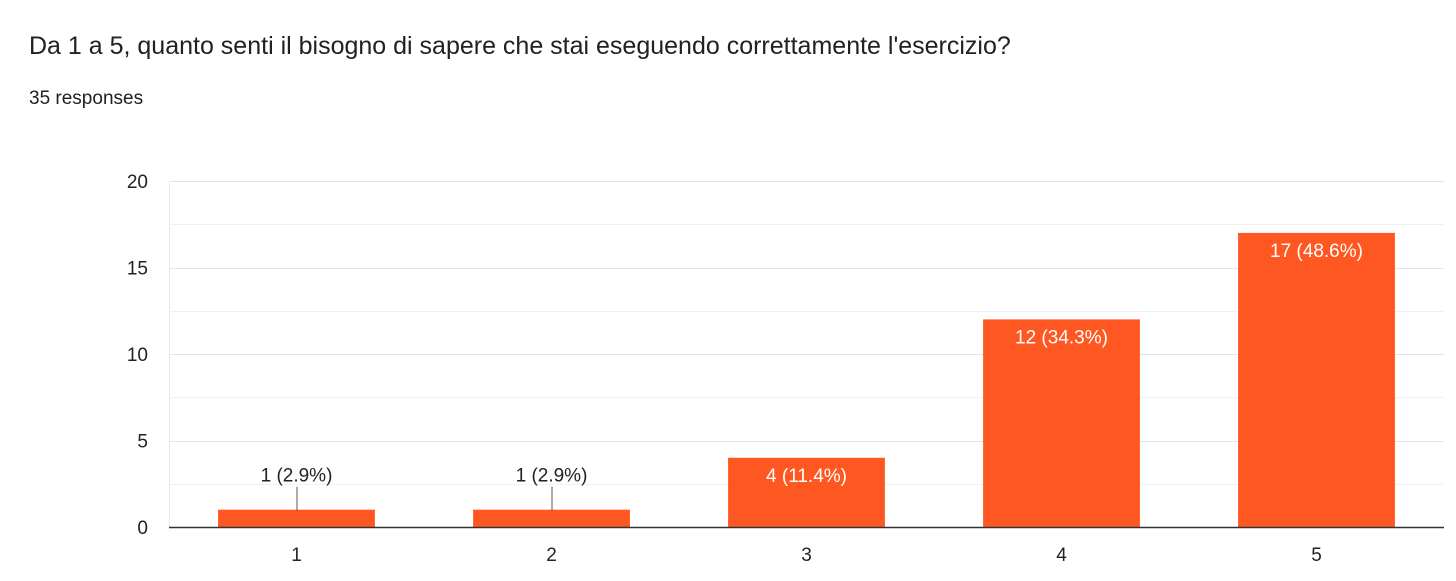 This screenshot has height=581, width=1456. Describe the element at coordinates (142, 442) in the screenshot. I see `y-tick-label: 5` at that location.